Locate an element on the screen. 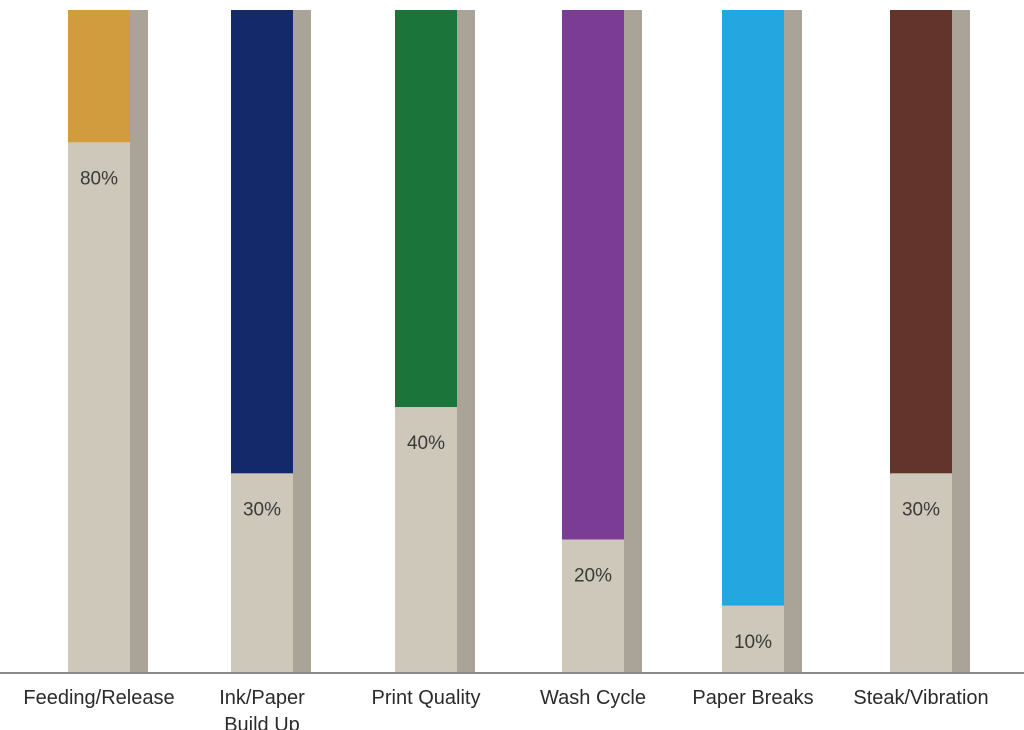 The image size is (1024, 730). category-label-line-2-0: Print Quality is located at coordinates (426, 698).